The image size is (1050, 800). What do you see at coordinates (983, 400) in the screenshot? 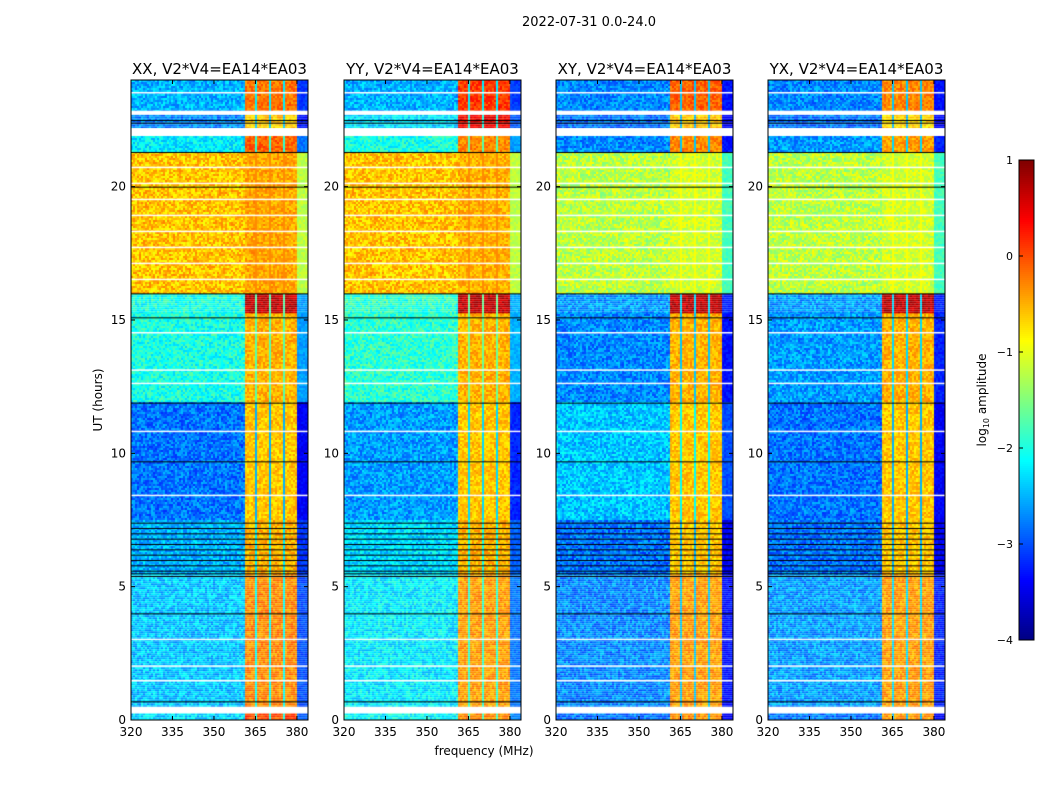
I see `colorbar-label: log10 amplitude` at bounding box center [983, 400].